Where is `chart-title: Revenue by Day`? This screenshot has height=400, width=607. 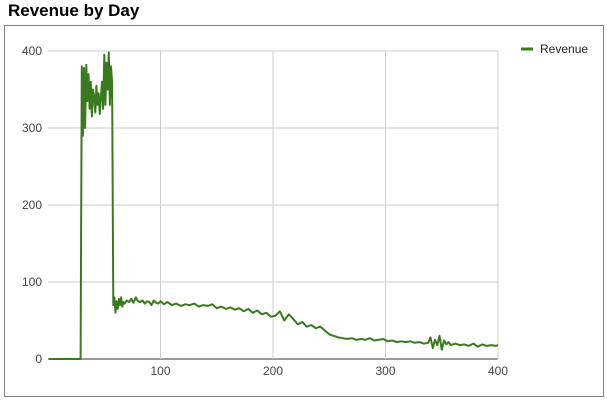 chart-title: Revenue by Day is located at coordinates (74, 10).